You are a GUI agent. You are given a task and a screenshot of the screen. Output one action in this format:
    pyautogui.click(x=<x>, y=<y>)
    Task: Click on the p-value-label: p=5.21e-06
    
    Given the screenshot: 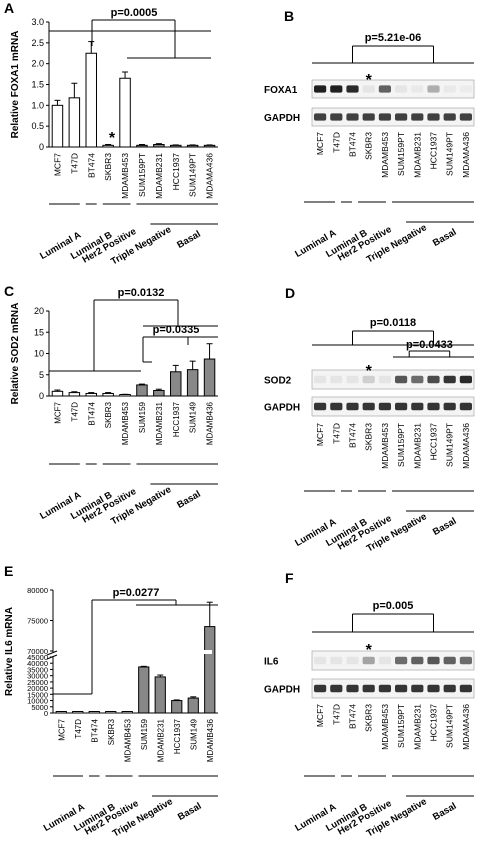 What is the action you would take?
    pyautogui.click(x=393, y=38)
    